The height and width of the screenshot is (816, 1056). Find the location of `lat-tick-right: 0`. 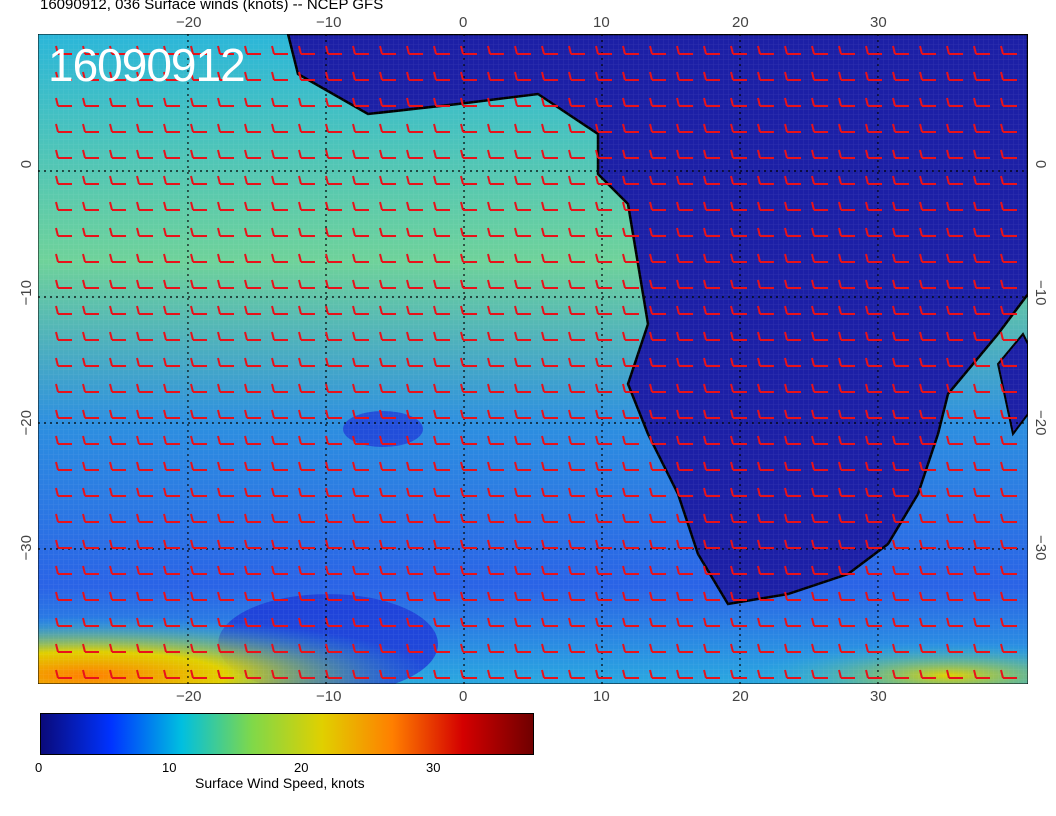

lat-tick-right: 0 is located at coordinates (1040, 164).